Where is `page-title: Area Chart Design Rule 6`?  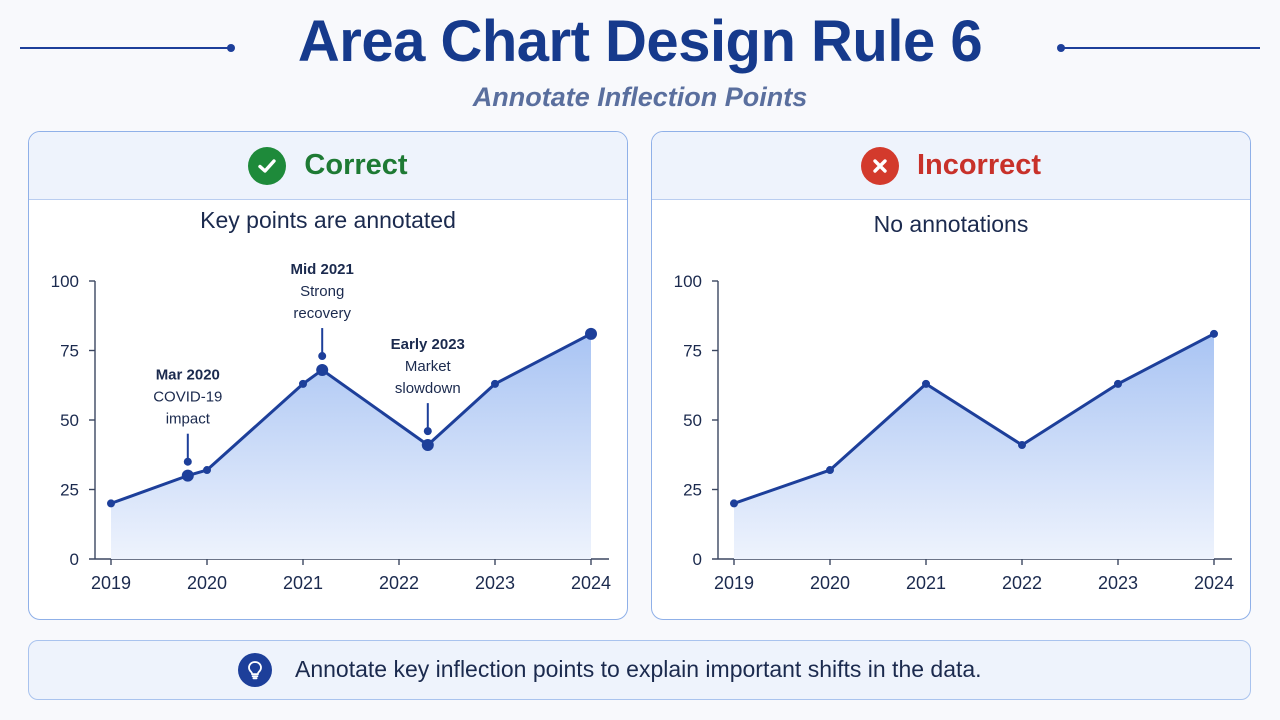
page-title: Area Chart Design Rule 6 is located at coordinates (640, 41).